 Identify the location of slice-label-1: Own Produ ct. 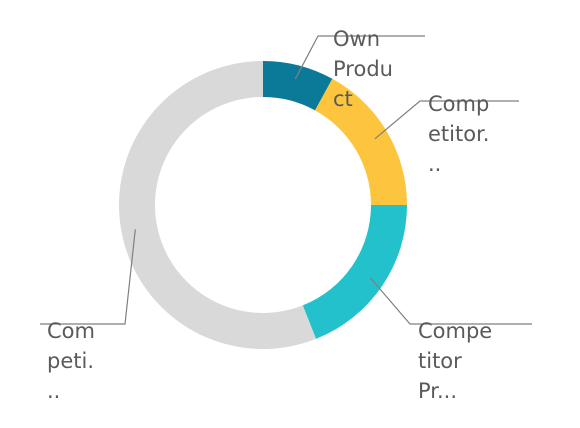
(363, 69).